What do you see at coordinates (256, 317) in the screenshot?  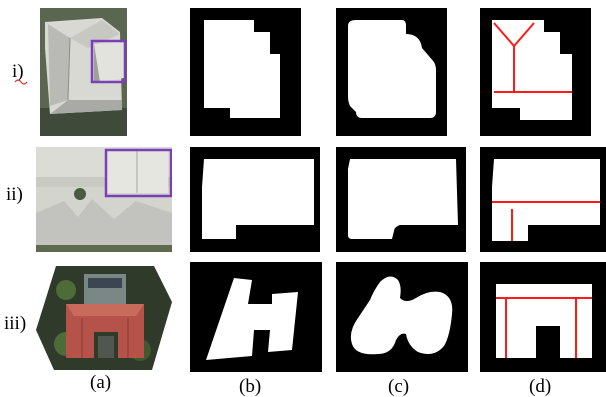 I see `ground-truth-mask-iii` at bounding box center [256, 317].